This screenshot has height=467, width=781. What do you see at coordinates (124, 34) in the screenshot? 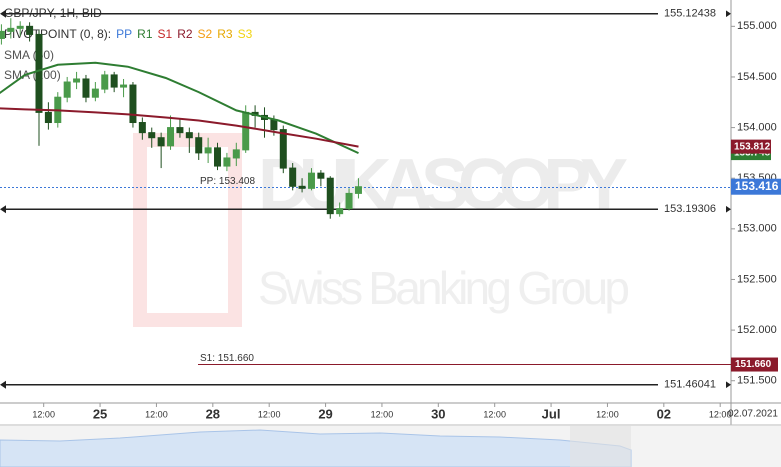
I see `pivot-key: PP` at bounding box center [124, 34].